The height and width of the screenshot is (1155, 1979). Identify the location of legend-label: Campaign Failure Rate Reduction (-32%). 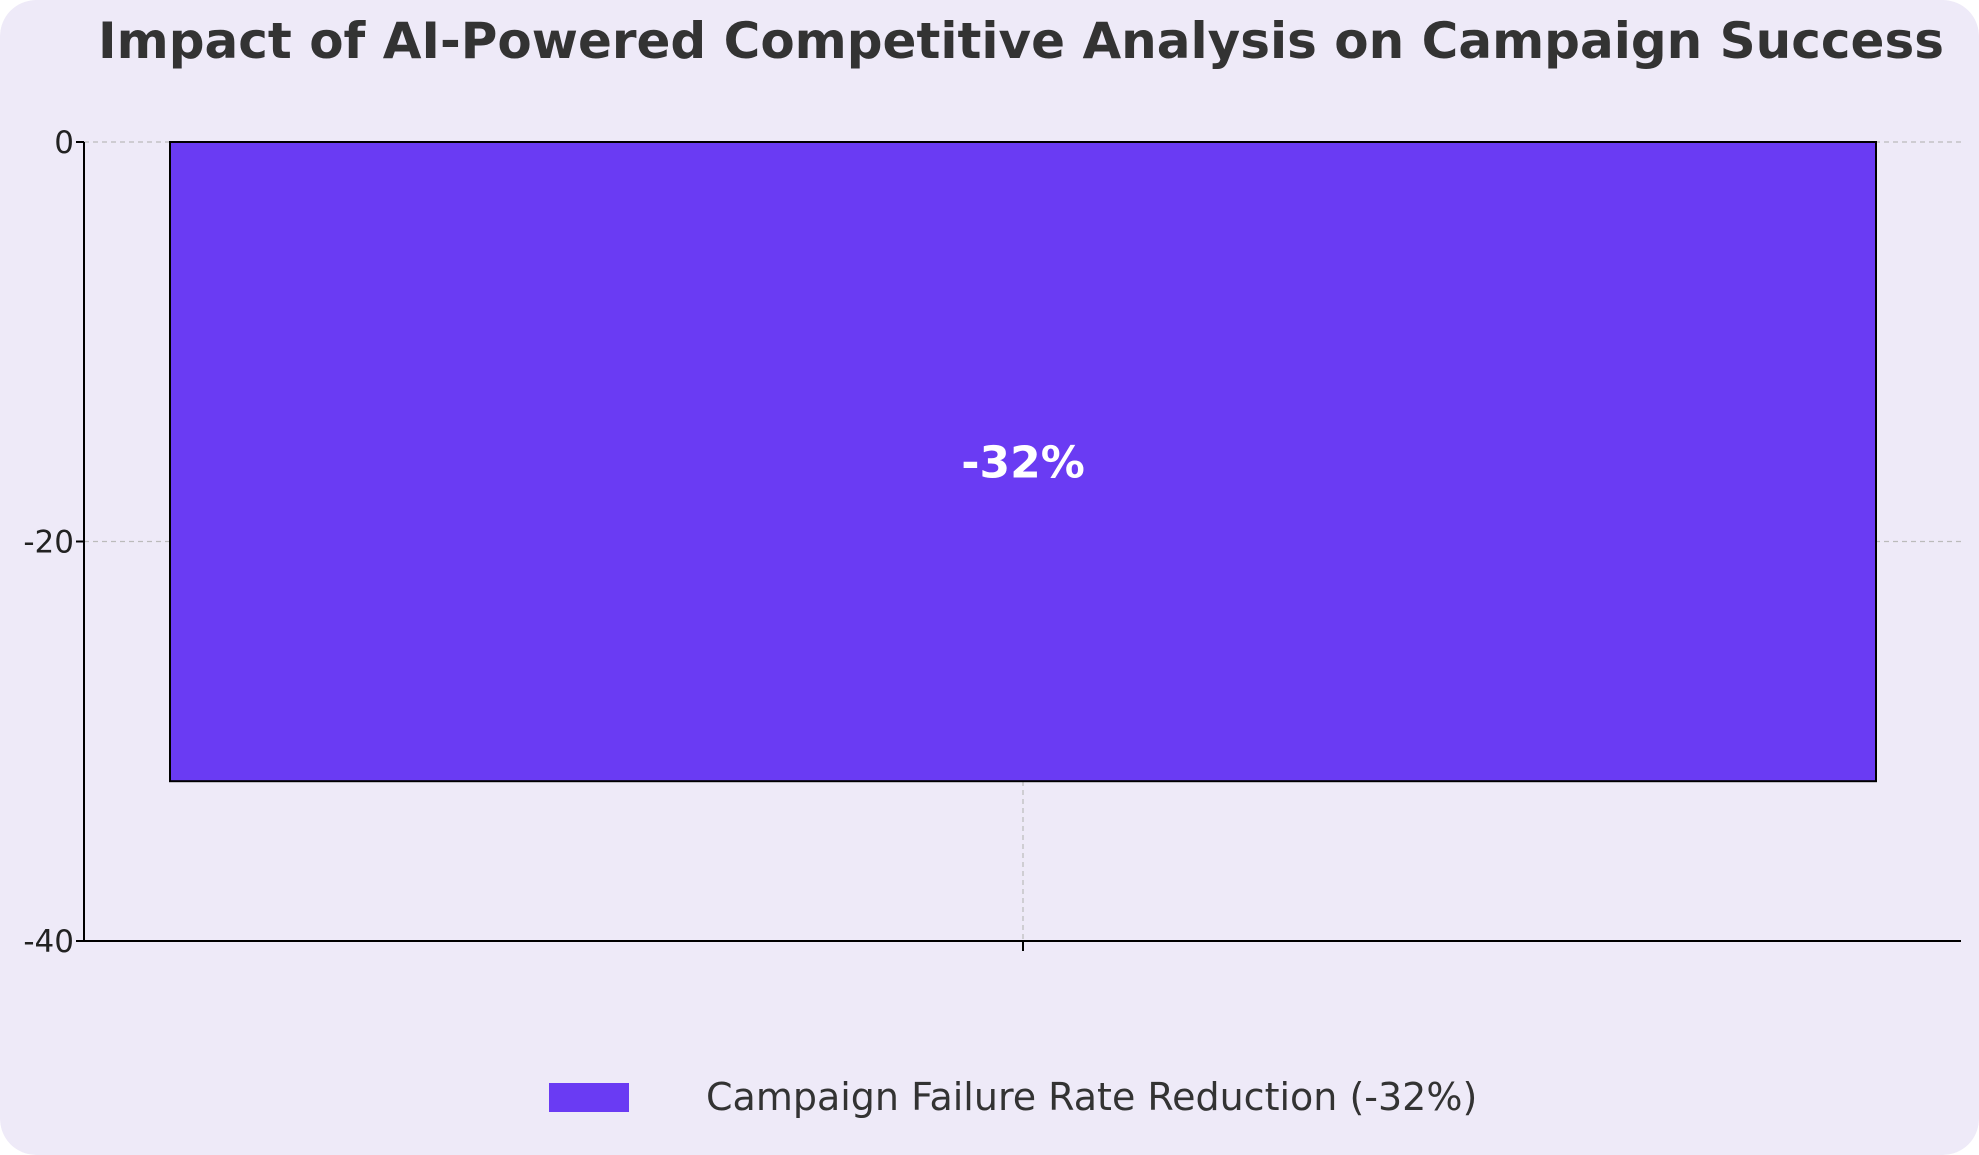
(1091, 1097).